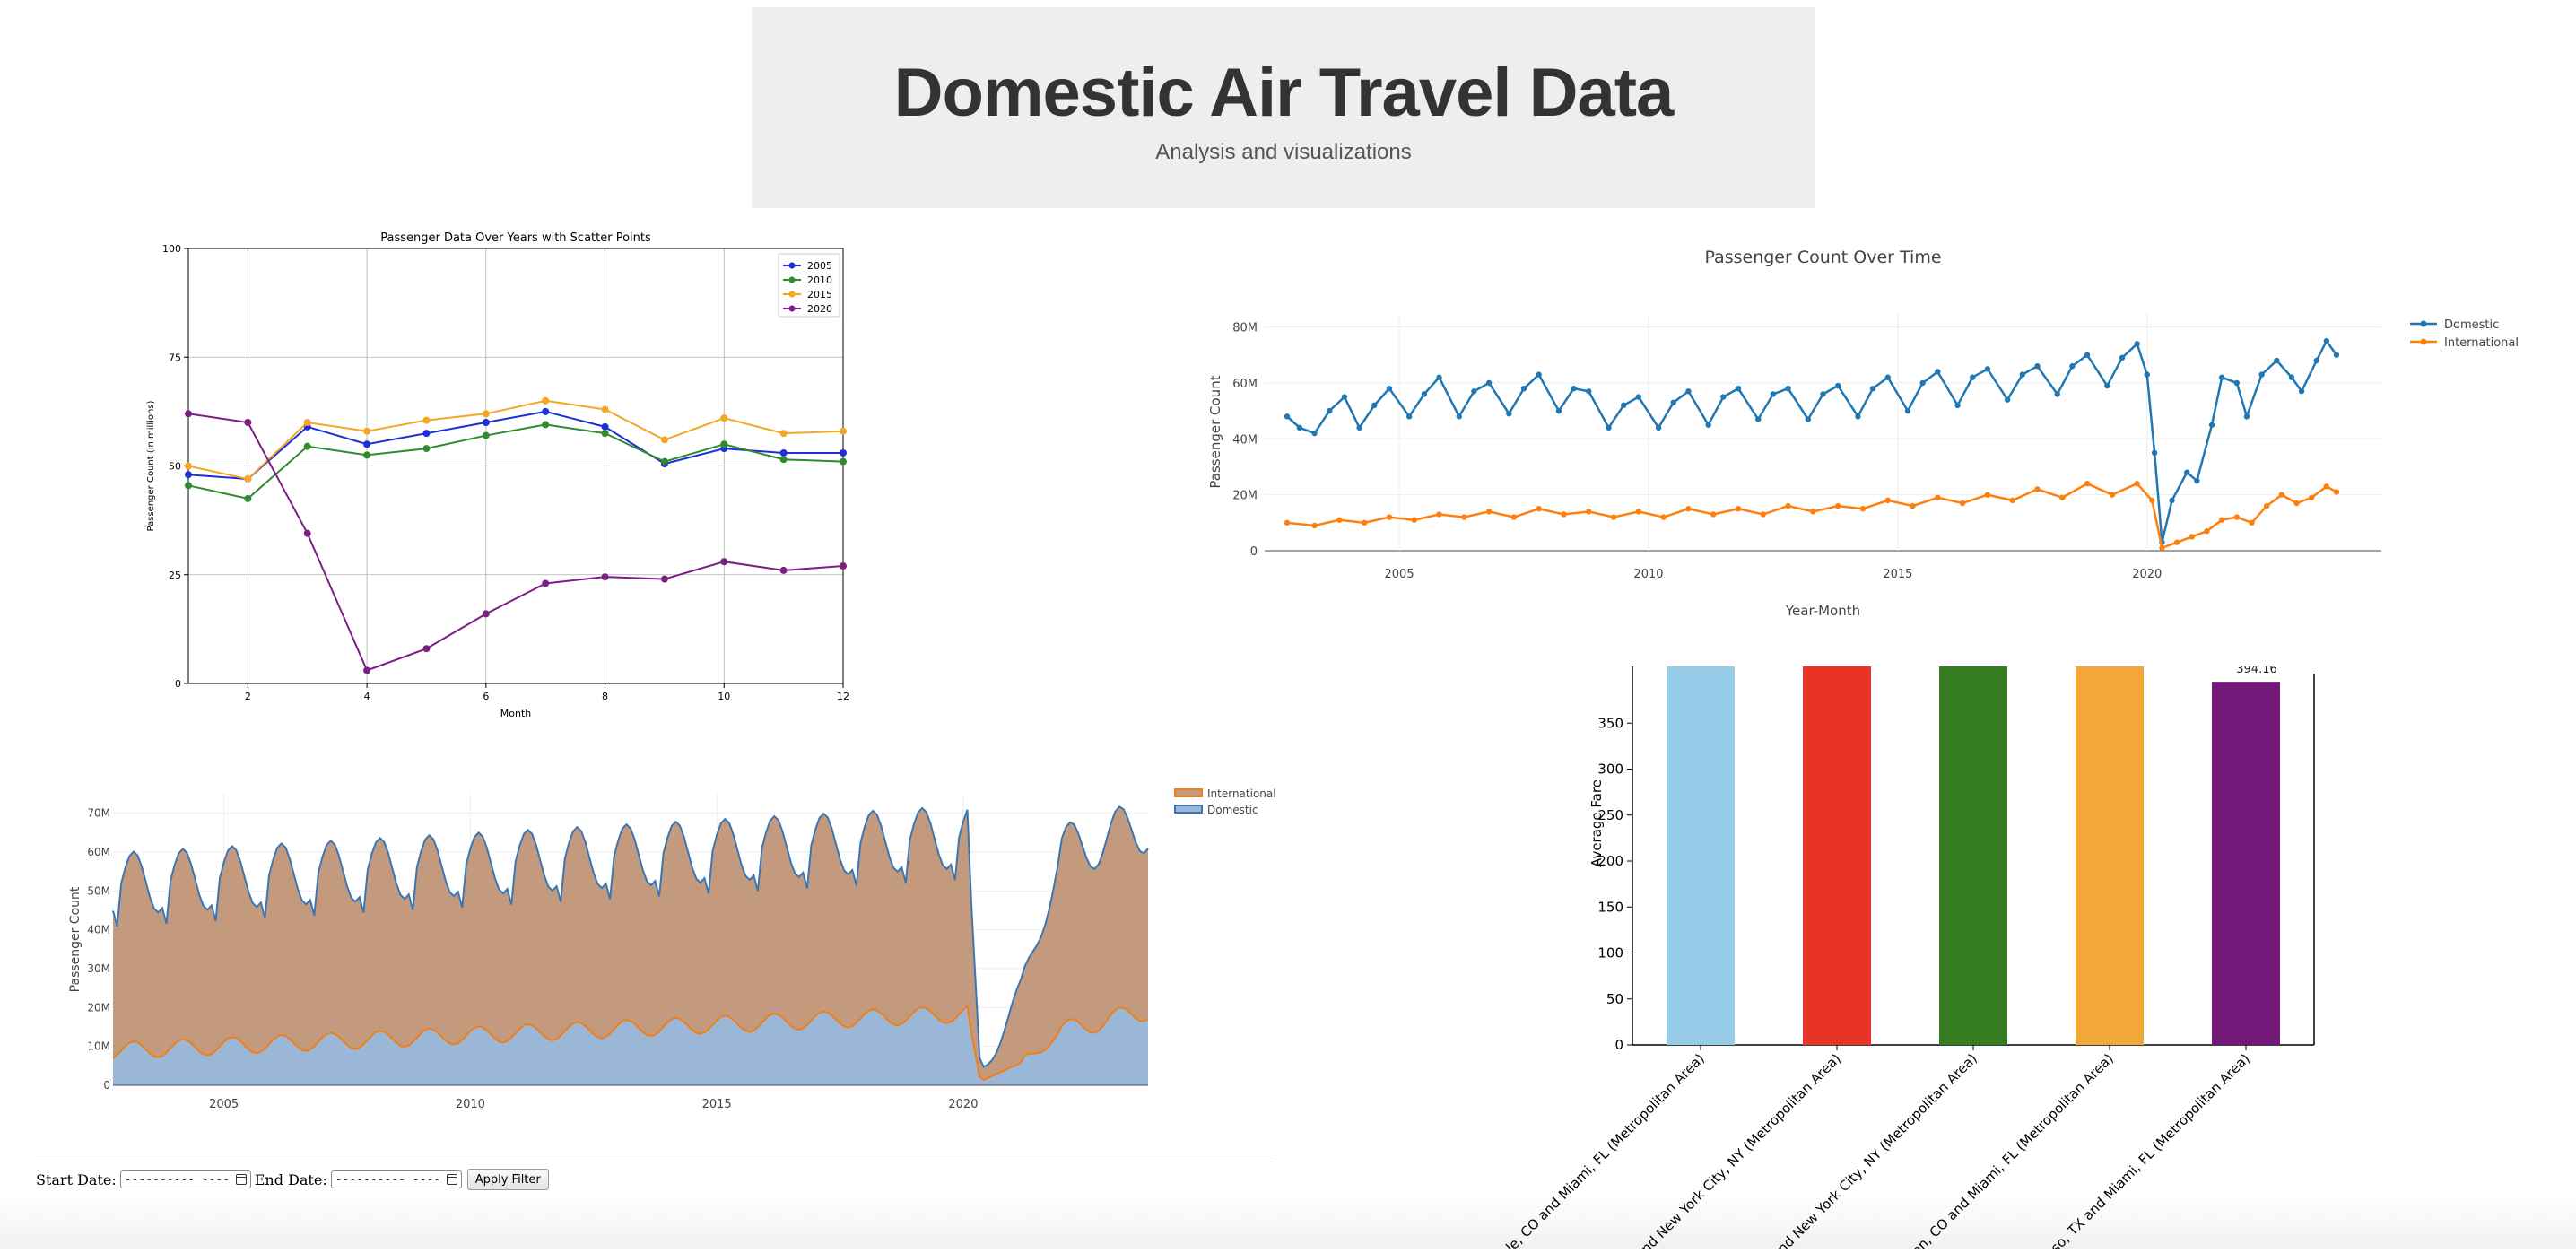  I want to click on legend-marker, so click(792, 294).